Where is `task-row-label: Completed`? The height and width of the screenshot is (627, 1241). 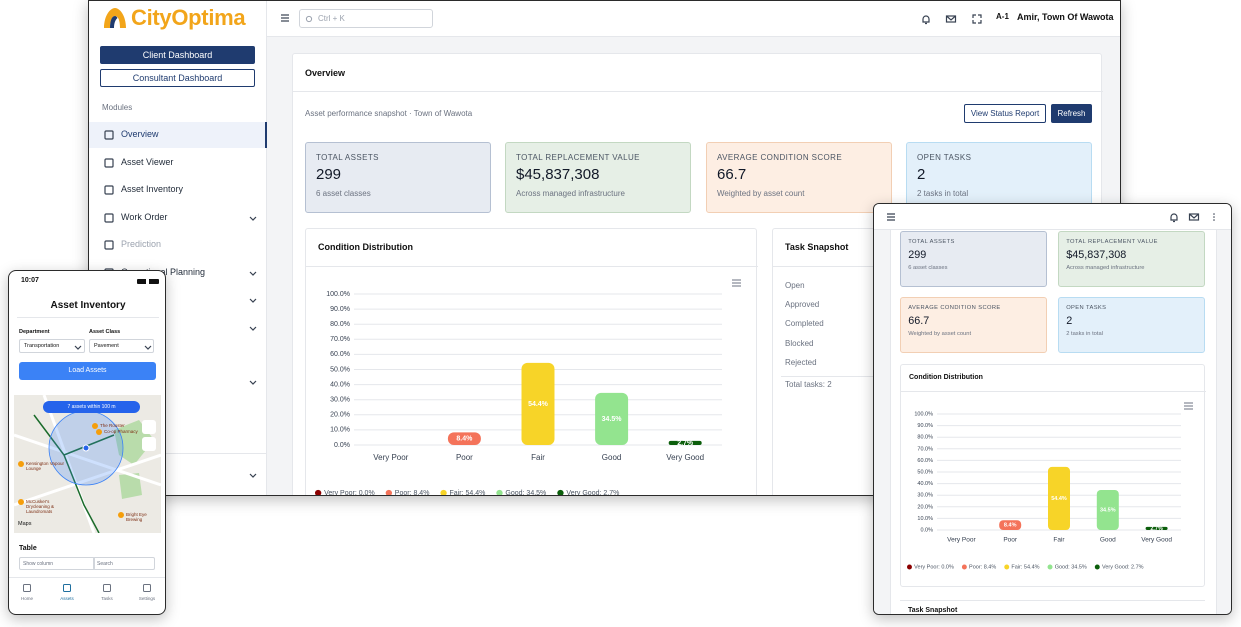 task-row-label: Completed is located at coordinates (804, 323).